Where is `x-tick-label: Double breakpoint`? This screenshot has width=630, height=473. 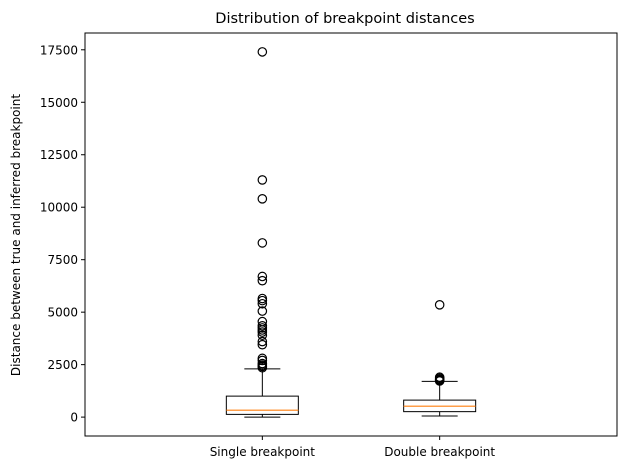
x-tick-label: Double breakpoint is located at coordinates (439, 452).